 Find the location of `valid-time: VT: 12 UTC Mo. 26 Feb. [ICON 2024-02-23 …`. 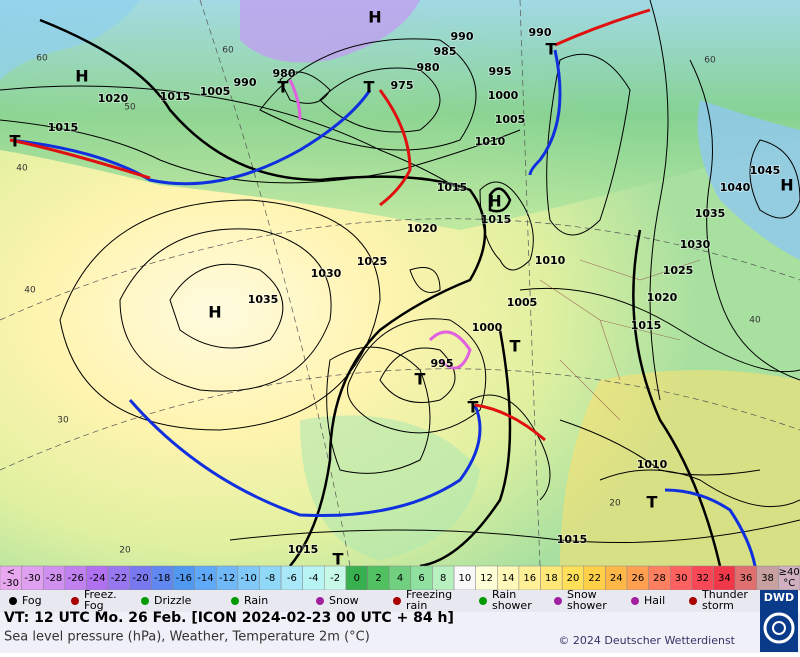

valid-time: VT: 12 UTC Mo. 26 Feb. [ICON 2024-02-23 … is located at coordinates (229, 618).